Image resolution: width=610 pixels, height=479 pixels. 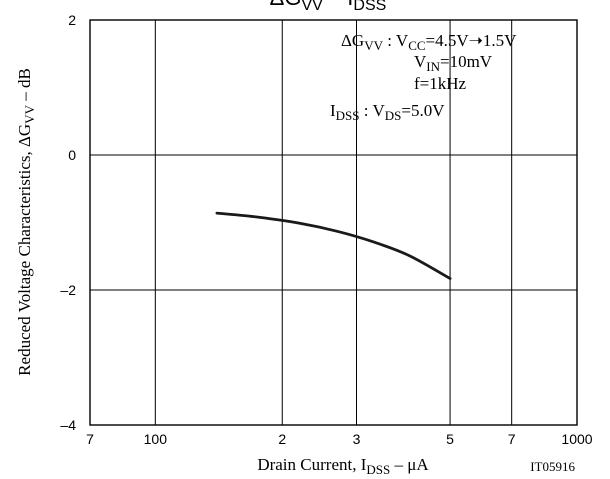 What do you see at coordinates (453, 63) in the screenshot?
I see `annotation-line-2: VIN=10mV` at bounding box center [453, 63].